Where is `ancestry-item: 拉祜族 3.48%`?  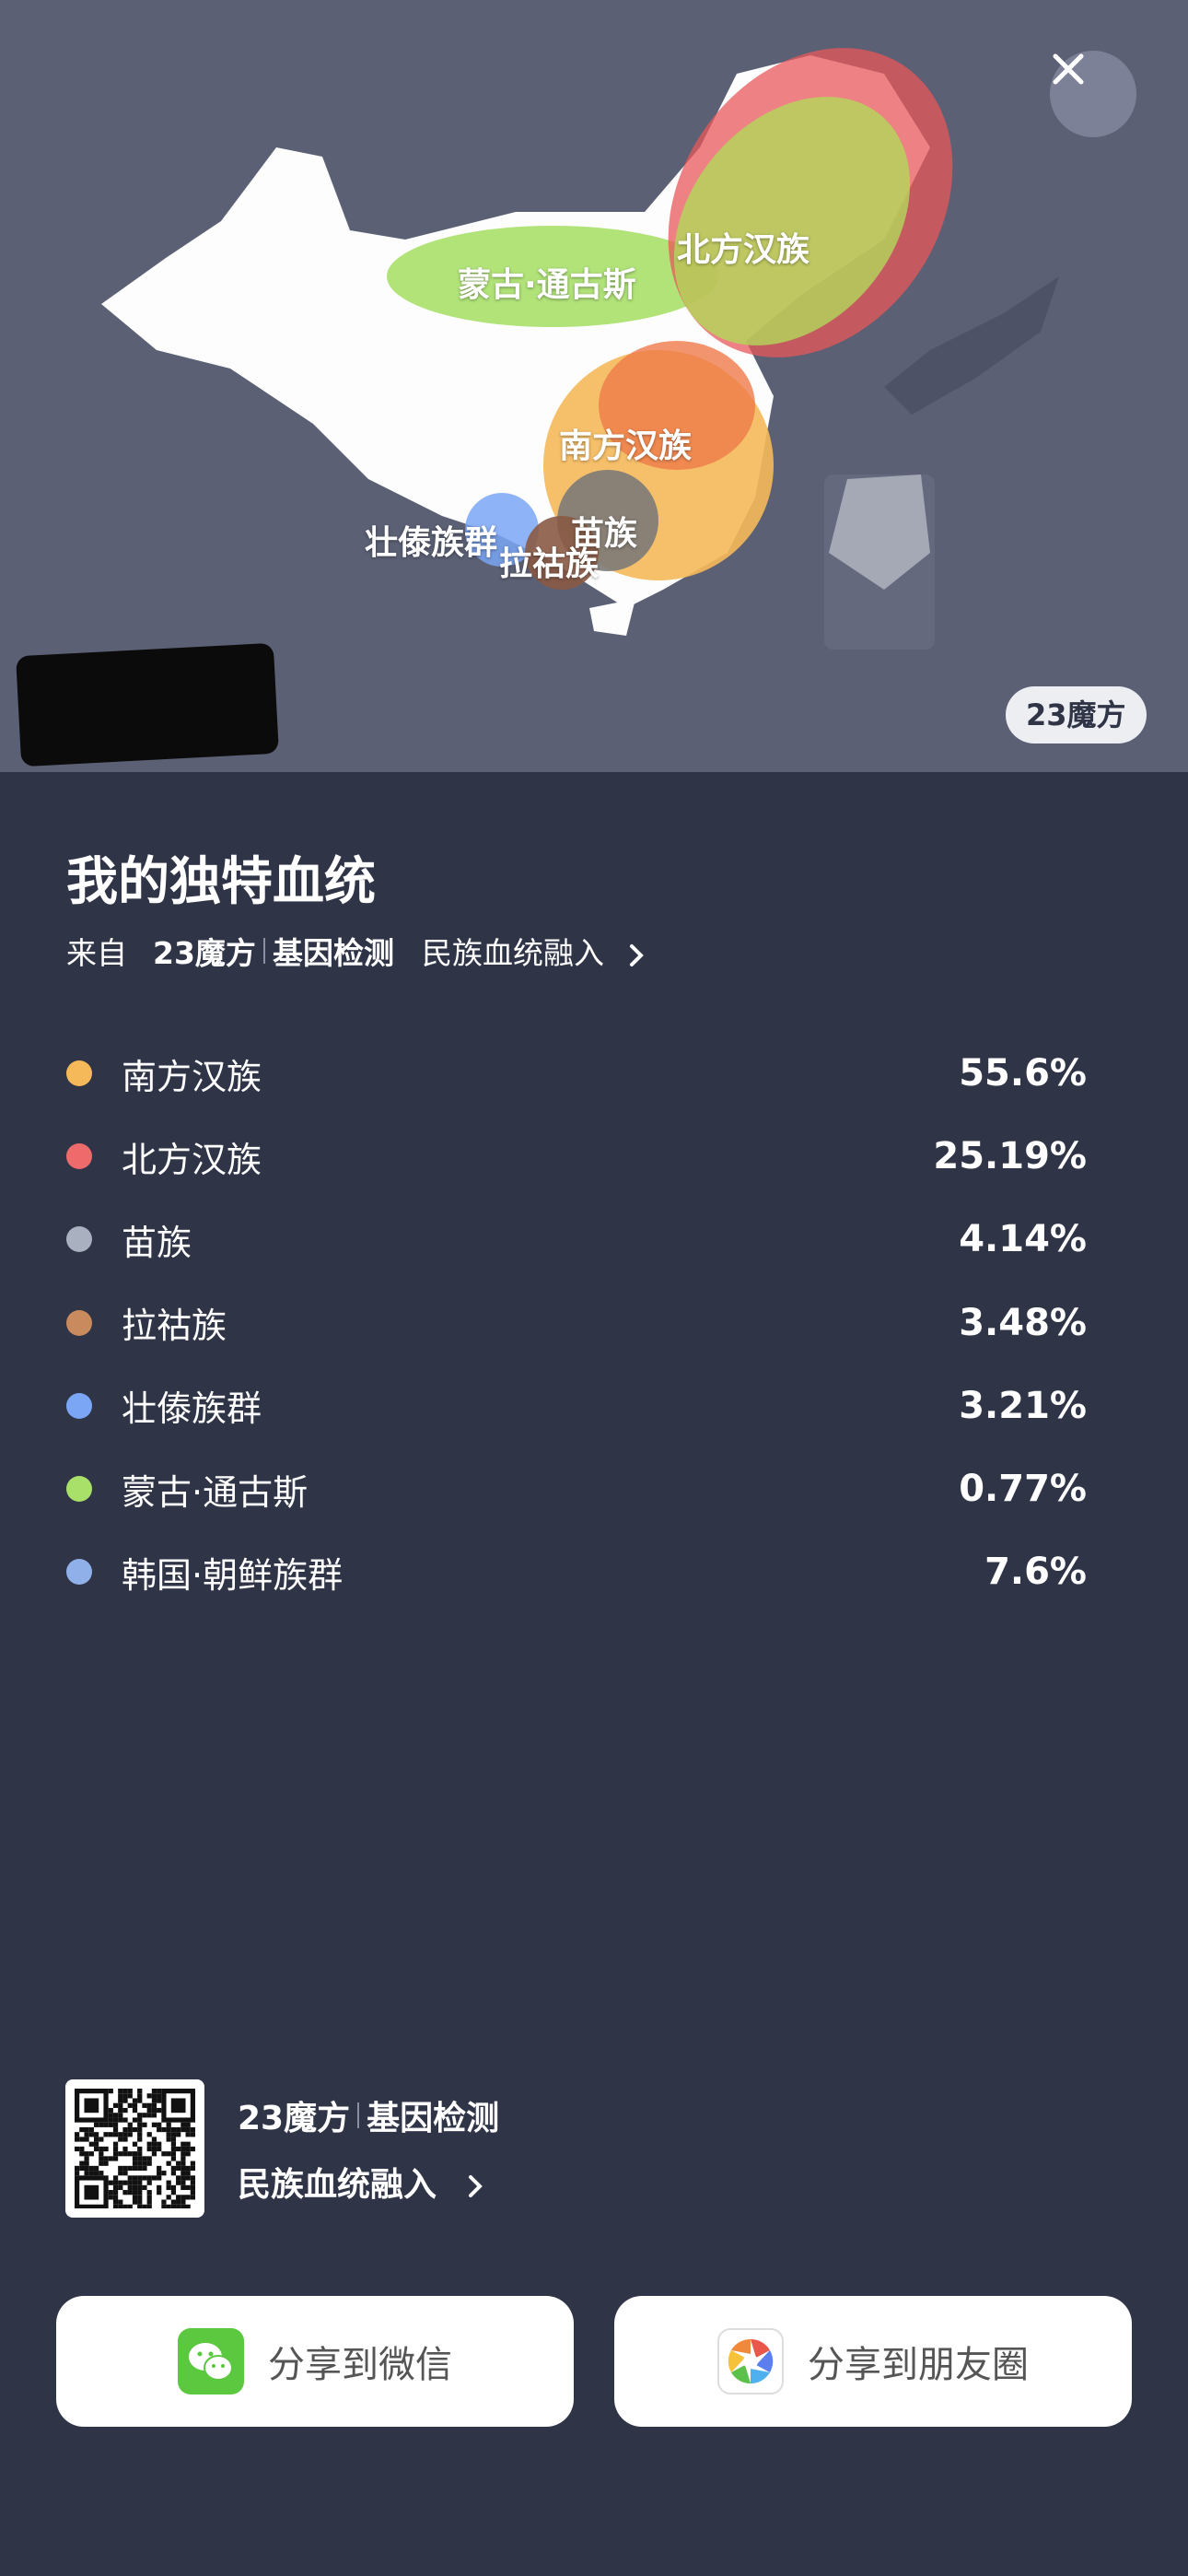
ancestry-item: 拉祜族 3.48% is located at coordinates (576, 1323).